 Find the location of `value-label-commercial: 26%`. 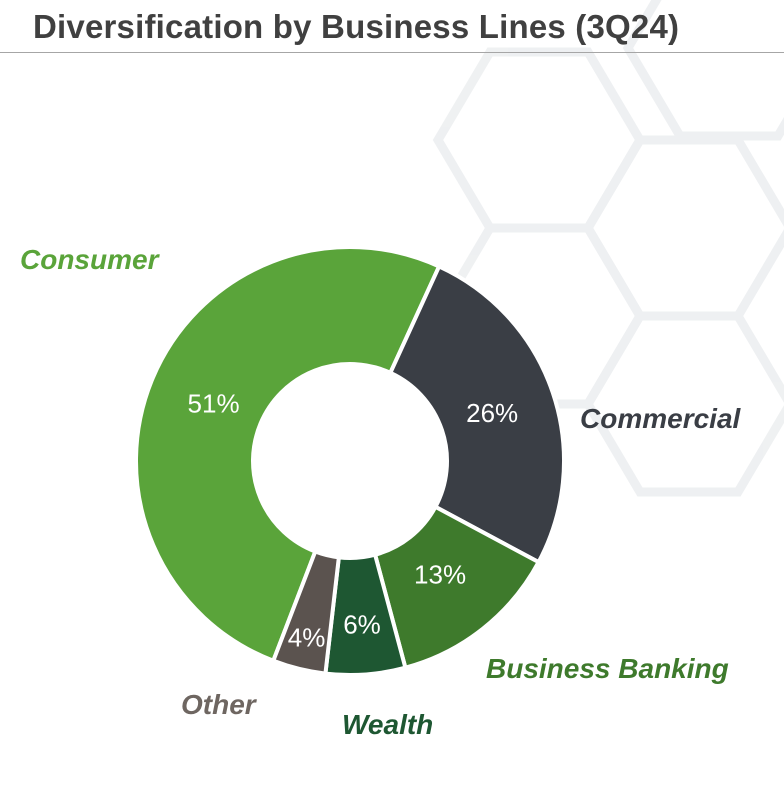

value-label-commercial: 26% is located at coordinates (492, 413).